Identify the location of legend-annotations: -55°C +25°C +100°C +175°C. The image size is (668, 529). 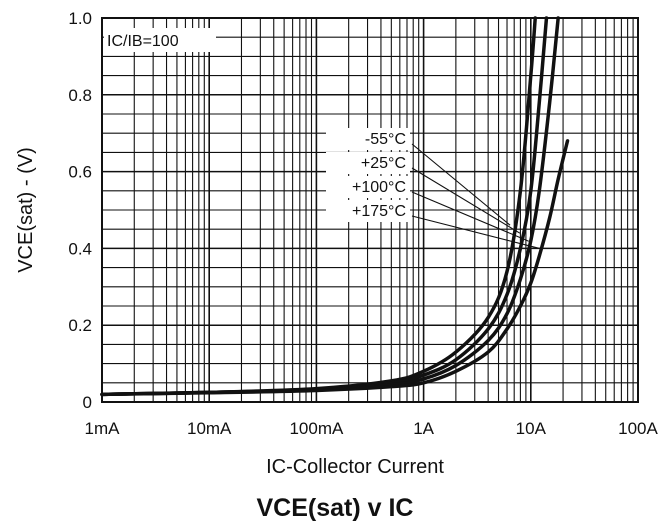
(434, 189).